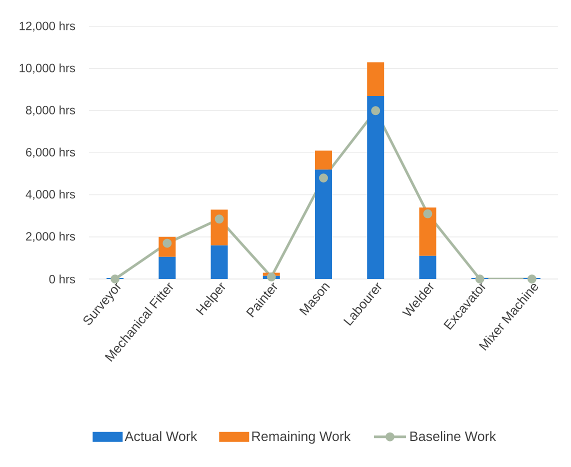 This screenshot has width=571, height=467. What do you see at coordinates (48, 68) in the screenshot?
I see `y-tick-label: 10,000 hrs` at bounding box center [48, 68].